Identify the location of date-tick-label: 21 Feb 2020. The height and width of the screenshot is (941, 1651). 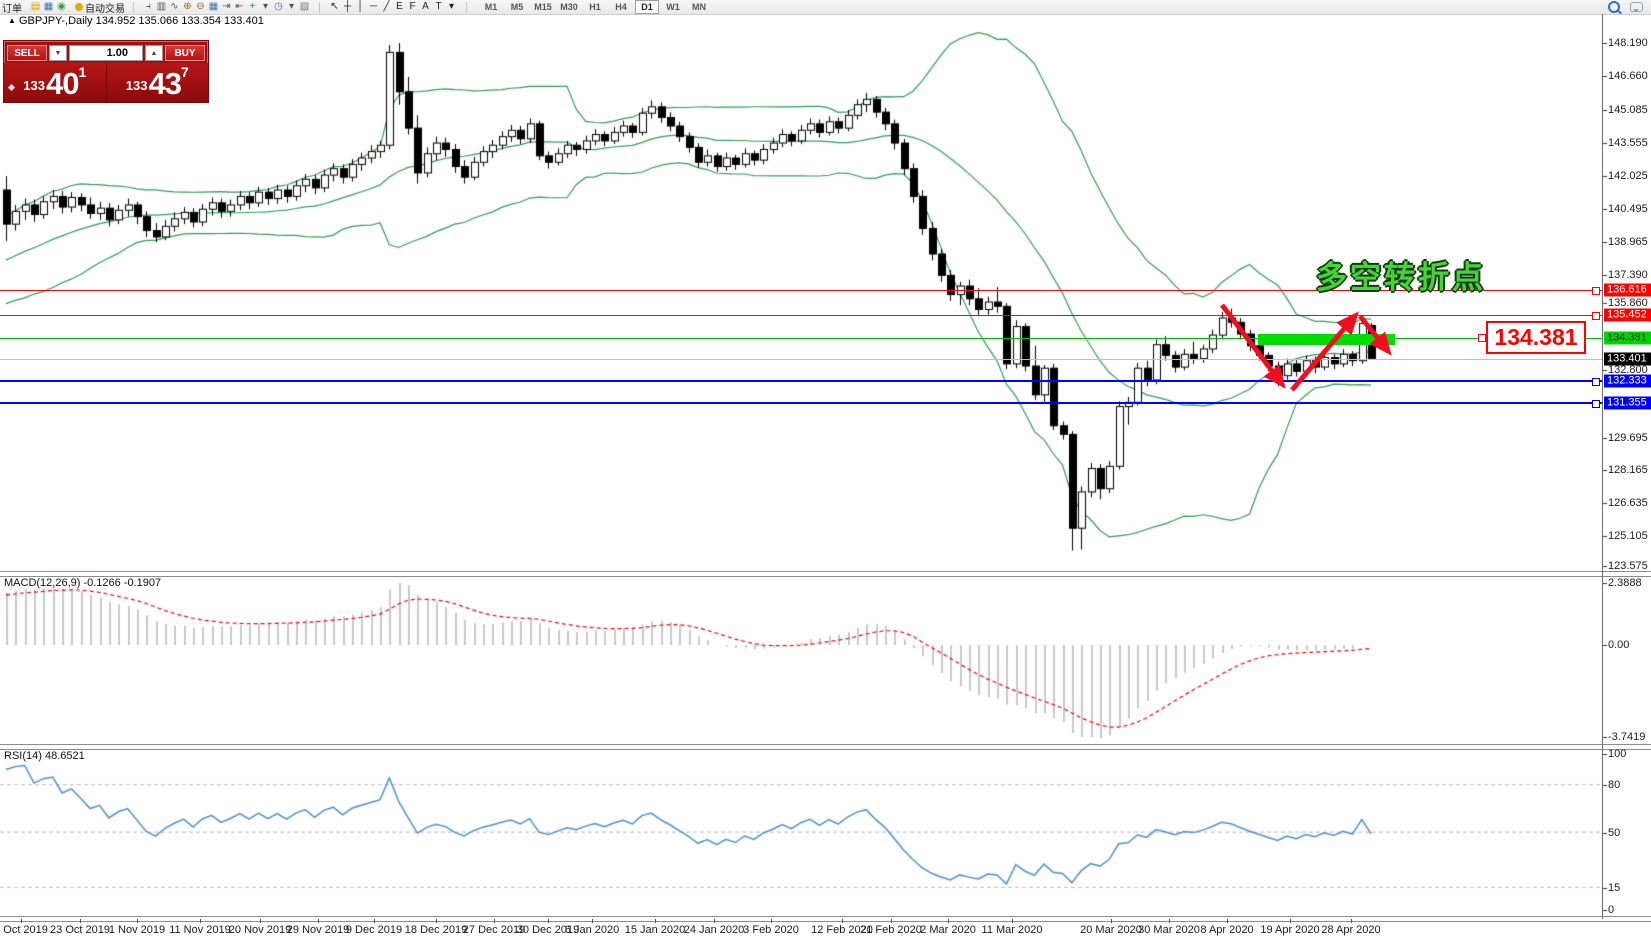
(891, 930).